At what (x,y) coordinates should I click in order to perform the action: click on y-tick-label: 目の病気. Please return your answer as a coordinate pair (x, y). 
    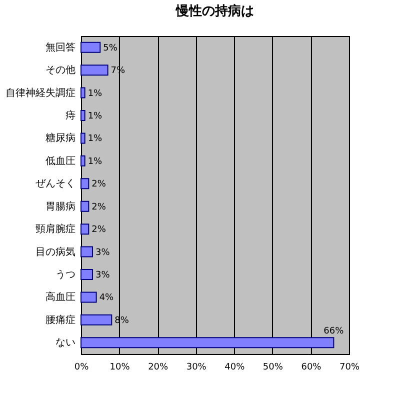
    Looking at the image, I should click on (56, 252).